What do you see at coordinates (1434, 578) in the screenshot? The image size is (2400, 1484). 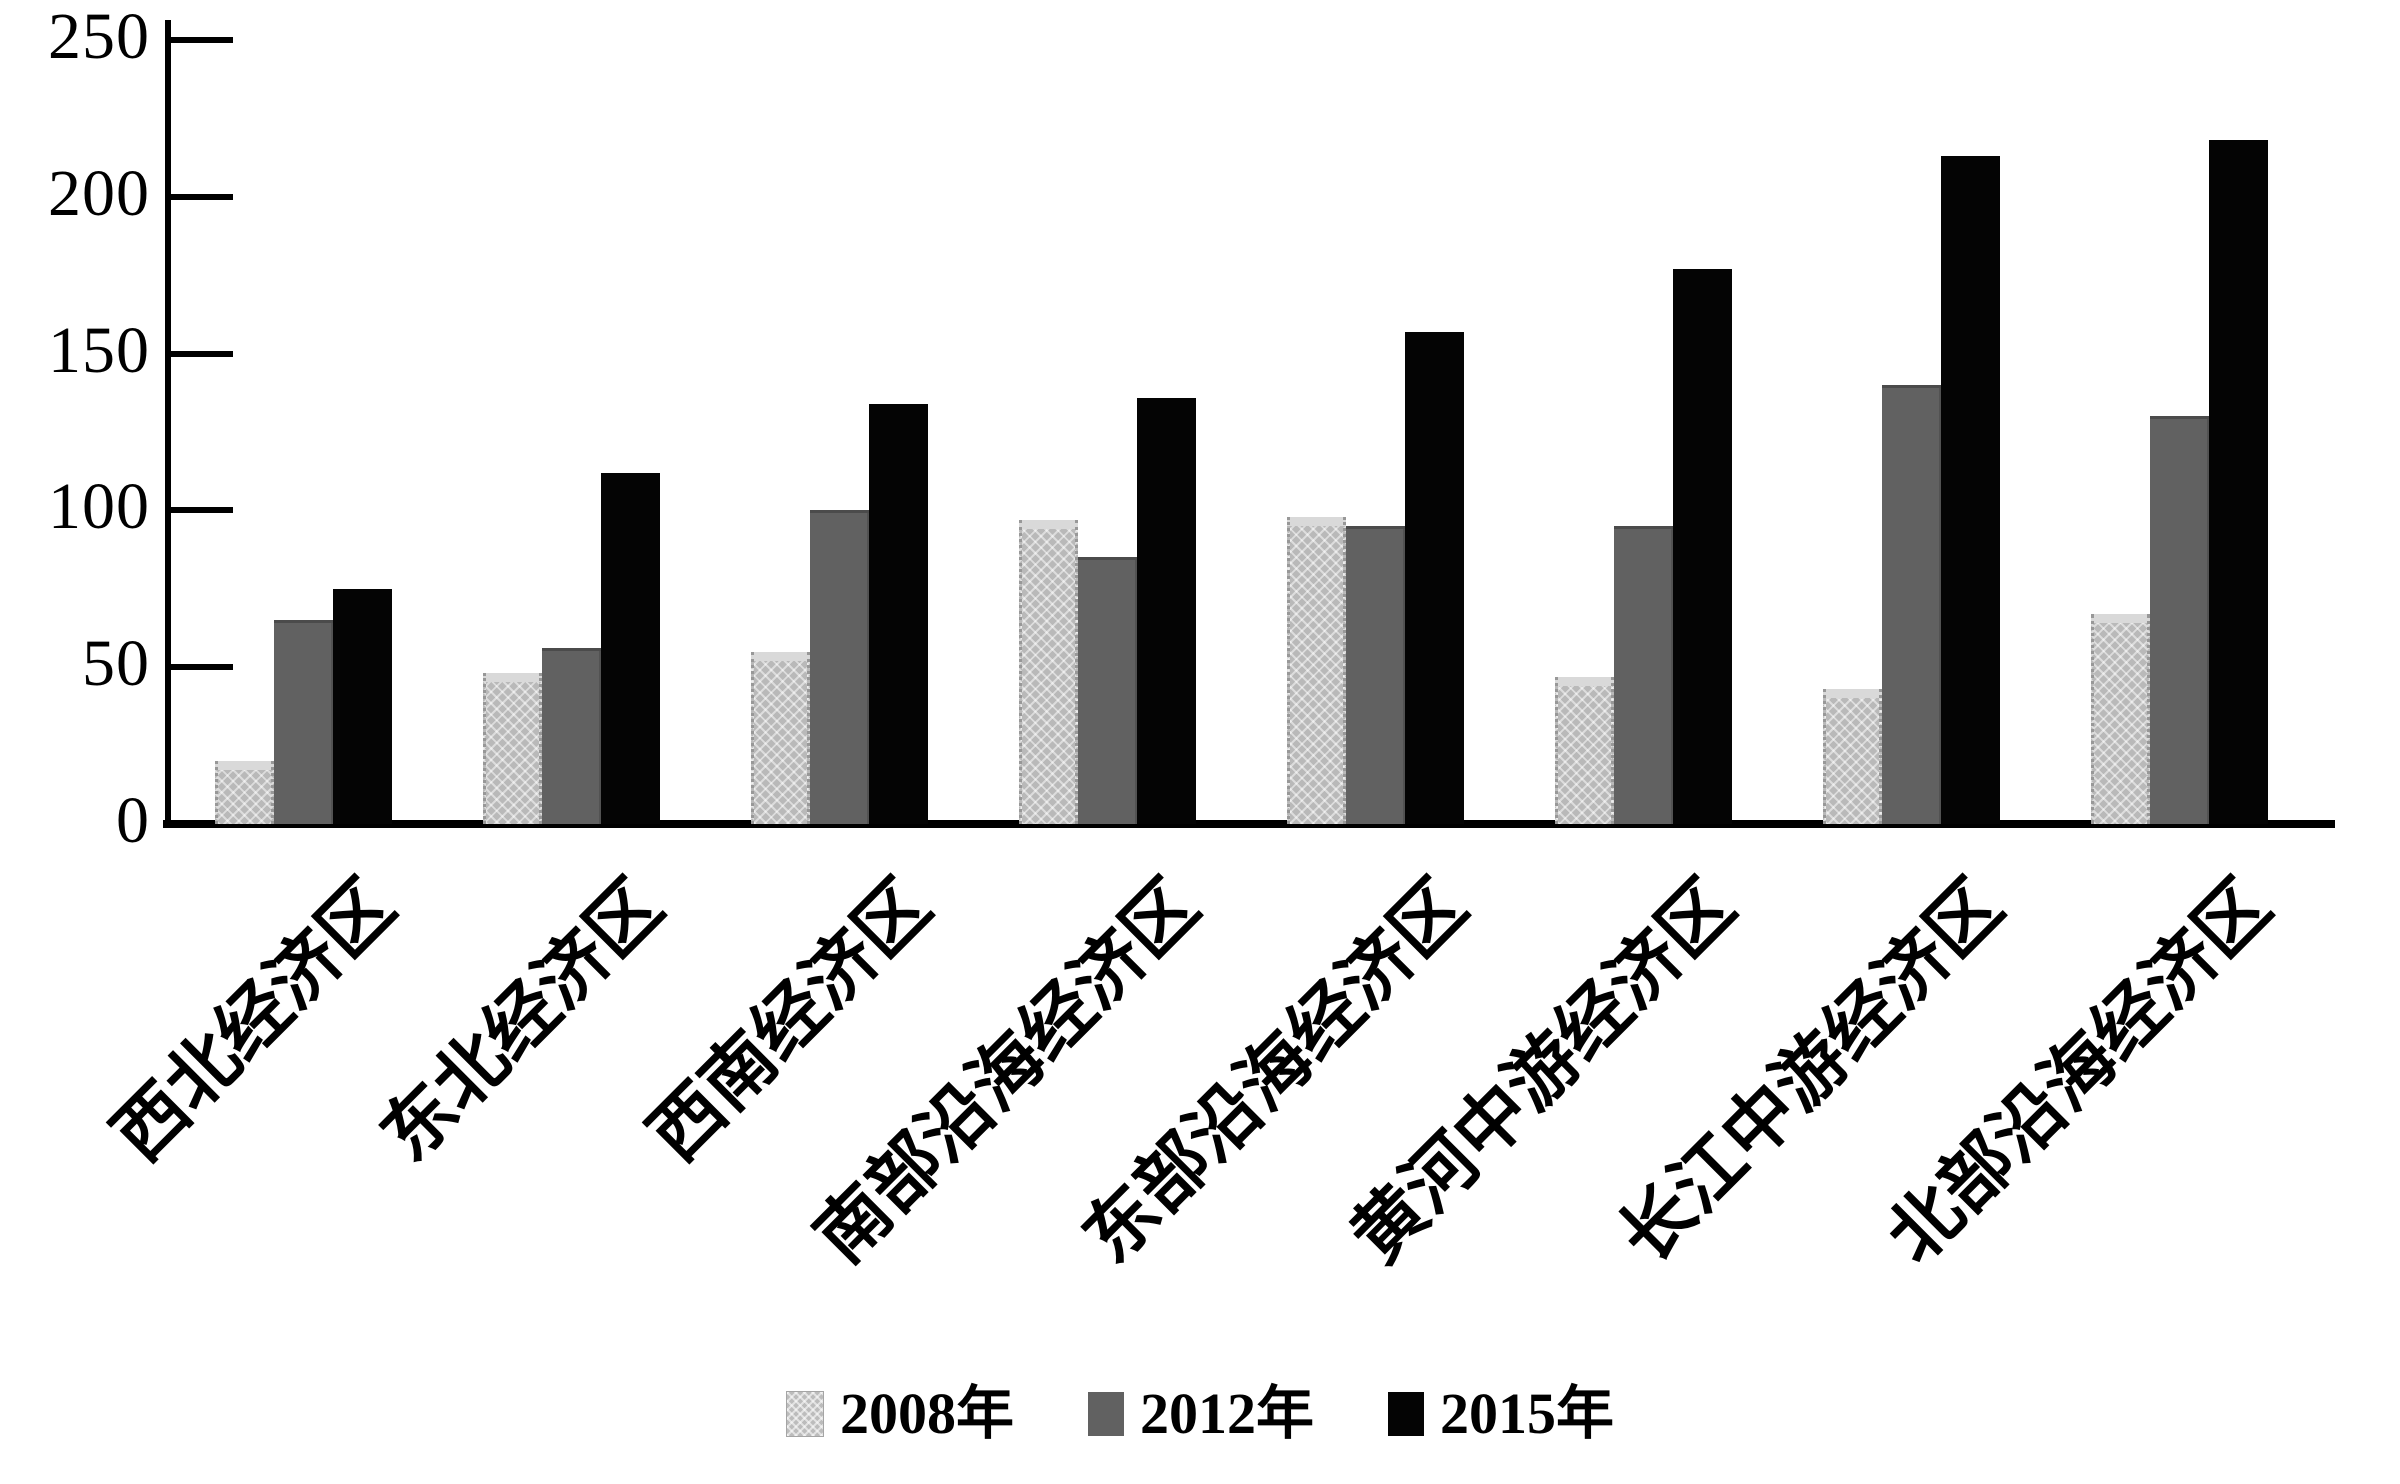 I see `bar-2015年-东部沿海经济区` at bounding box center [1434, 578].